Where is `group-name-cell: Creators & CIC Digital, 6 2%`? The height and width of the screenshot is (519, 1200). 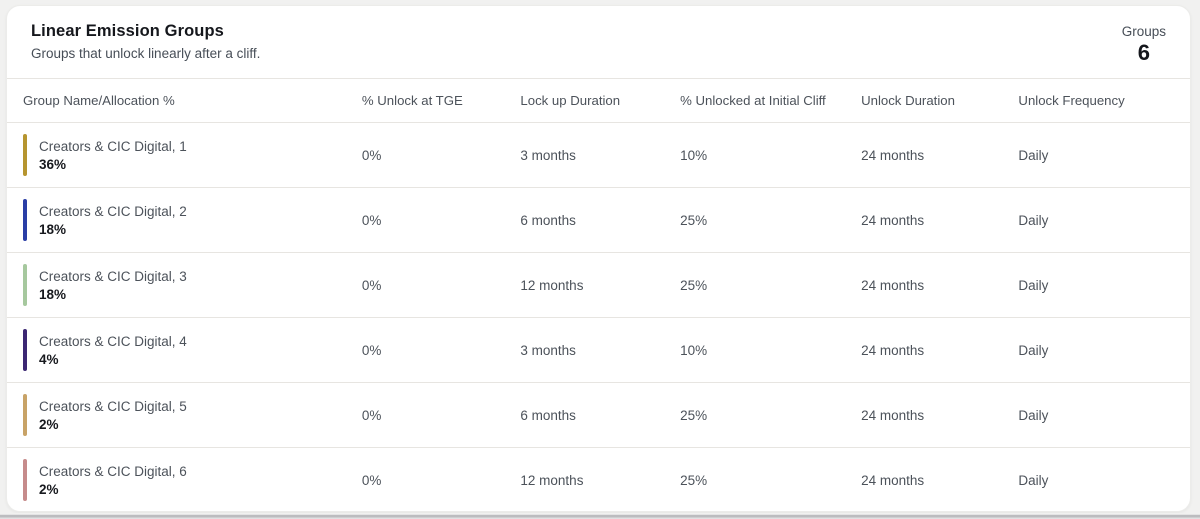 group-name-cell: Creators & CIC Digital, 6 2% is located at coordinates (184, 480).